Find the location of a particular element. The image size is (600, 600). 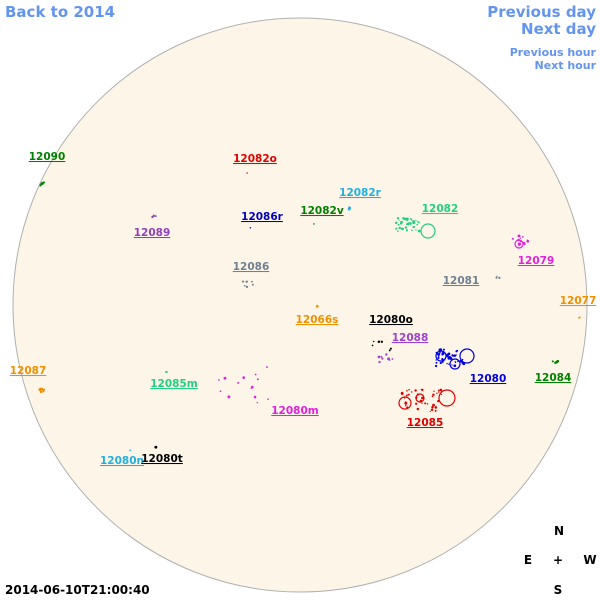

region-label: 12090 is located at coordinates (47, 157).